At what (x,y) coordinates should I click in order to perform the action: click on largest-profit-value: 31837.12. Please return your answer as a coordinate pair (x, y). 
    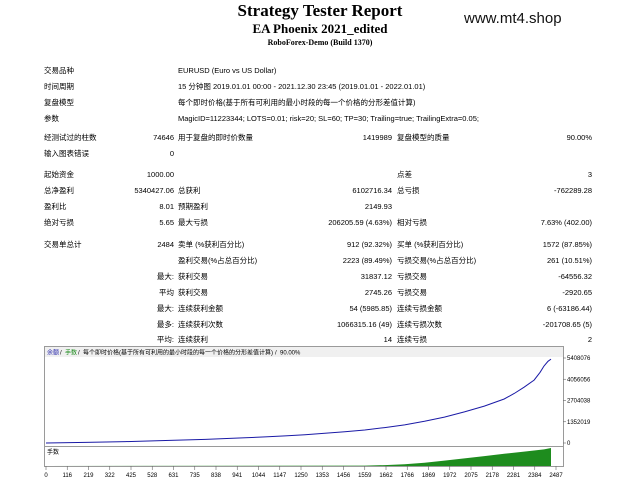
    Looking at the image, I should click on (376, 276).